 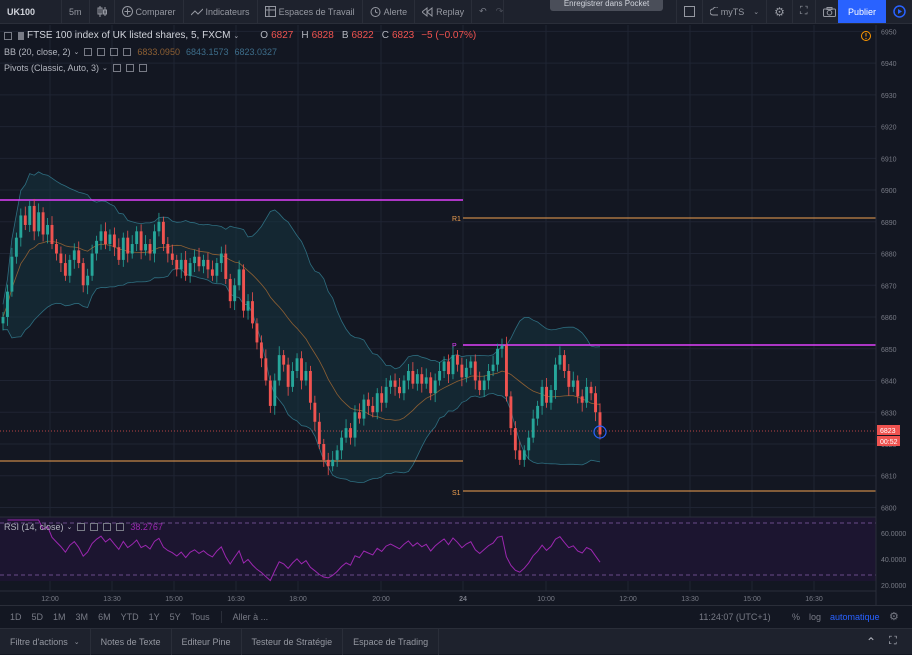 I want to click on auto-toggle: automatique, so click(x=855, y=616).